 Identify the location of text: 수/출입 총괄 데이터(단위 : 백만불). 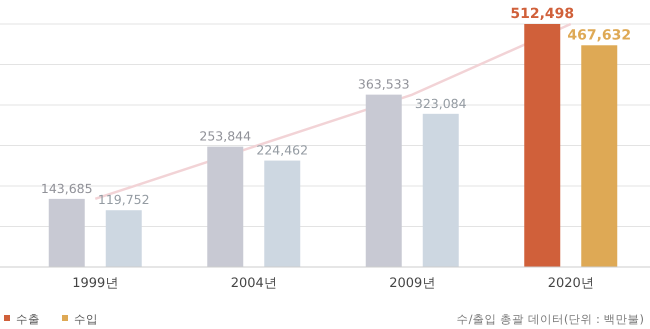
(550, 319).